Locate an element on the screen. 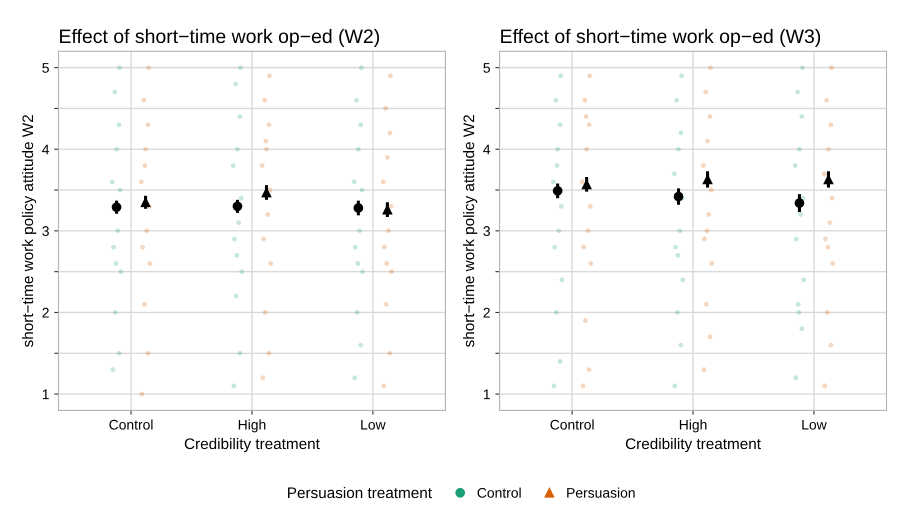  legend-label: Control is located at coordinates (499, 493).